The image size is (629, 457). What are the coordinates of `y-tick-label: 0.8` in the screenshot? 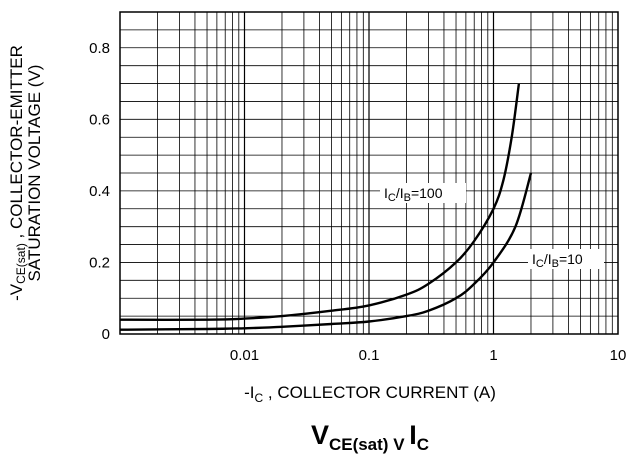 It's located at (99, 48).